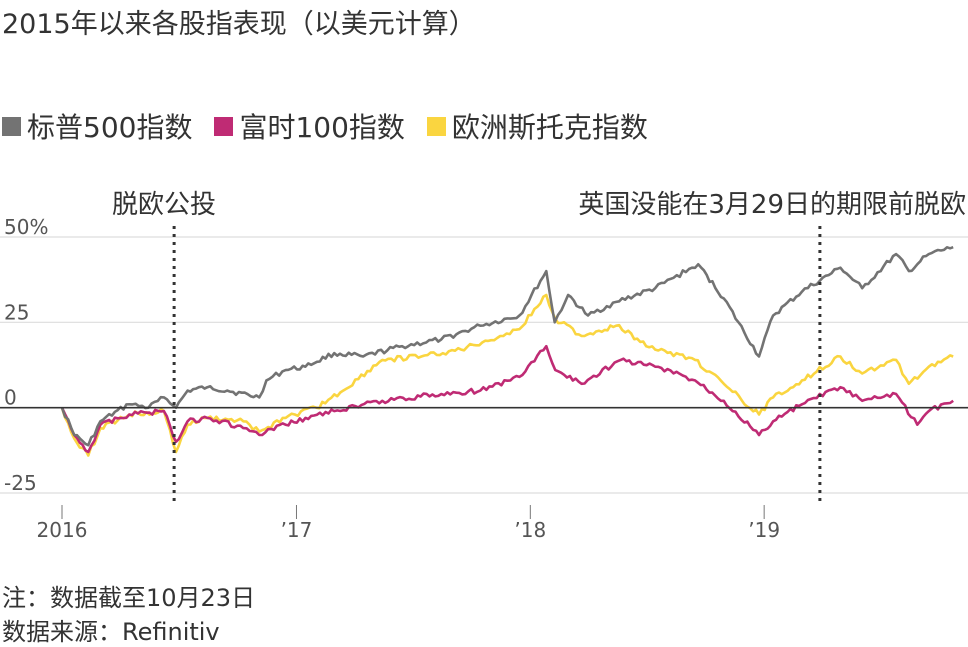 Image resolution: width=968 pixels, height=647 pixels. I want to click on legend-swatch-ftse100, so click(224, 126).